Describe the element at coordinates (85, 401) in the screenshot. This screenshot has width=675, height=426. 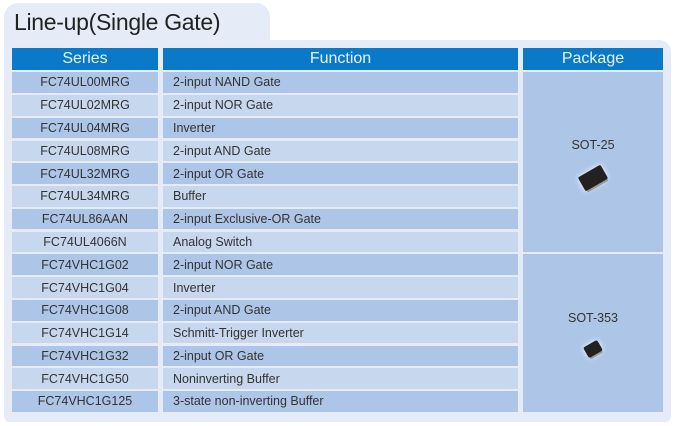
I see `series-cell: FC74VHC1G125` at that location.